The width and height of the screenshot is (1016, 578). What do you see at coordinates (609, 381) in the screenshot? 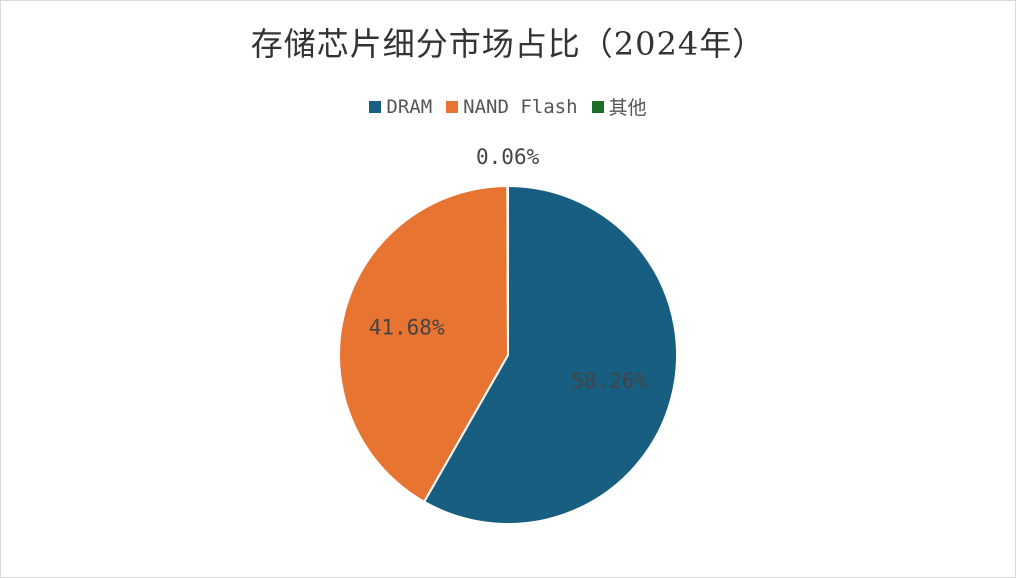
I see `data-label-dram: 58.26%` at bounding box center [609, 381].